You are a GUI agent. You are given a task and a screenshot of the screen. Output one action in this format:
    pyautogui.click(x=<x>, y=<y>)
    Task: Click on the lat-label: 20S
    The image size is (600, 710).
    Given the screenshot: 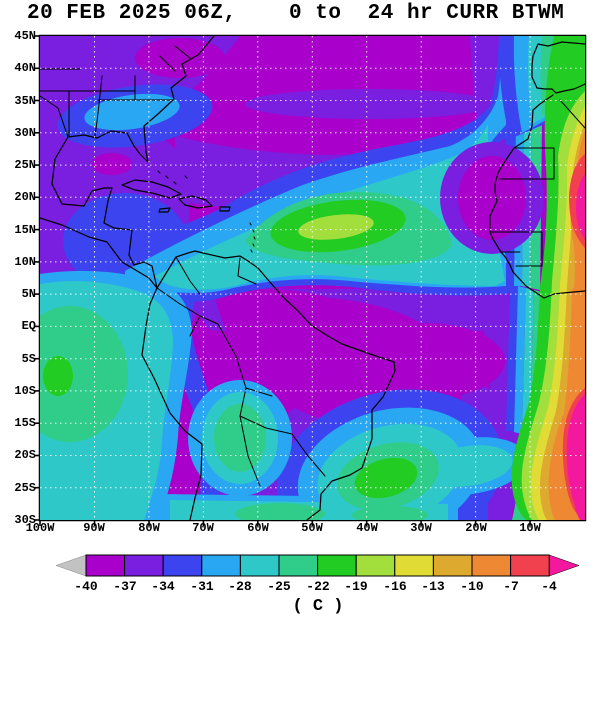 What is the action you would take?
    pyautogui.click(x=25, y=455)
    